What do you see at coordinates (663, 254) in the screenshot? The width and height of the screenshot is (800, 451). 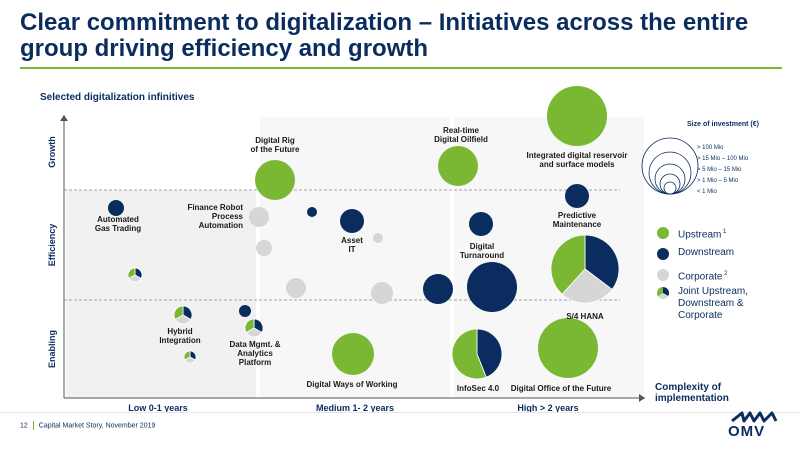 I see `downstream-legend-dot` at bounding box center [663, 254].